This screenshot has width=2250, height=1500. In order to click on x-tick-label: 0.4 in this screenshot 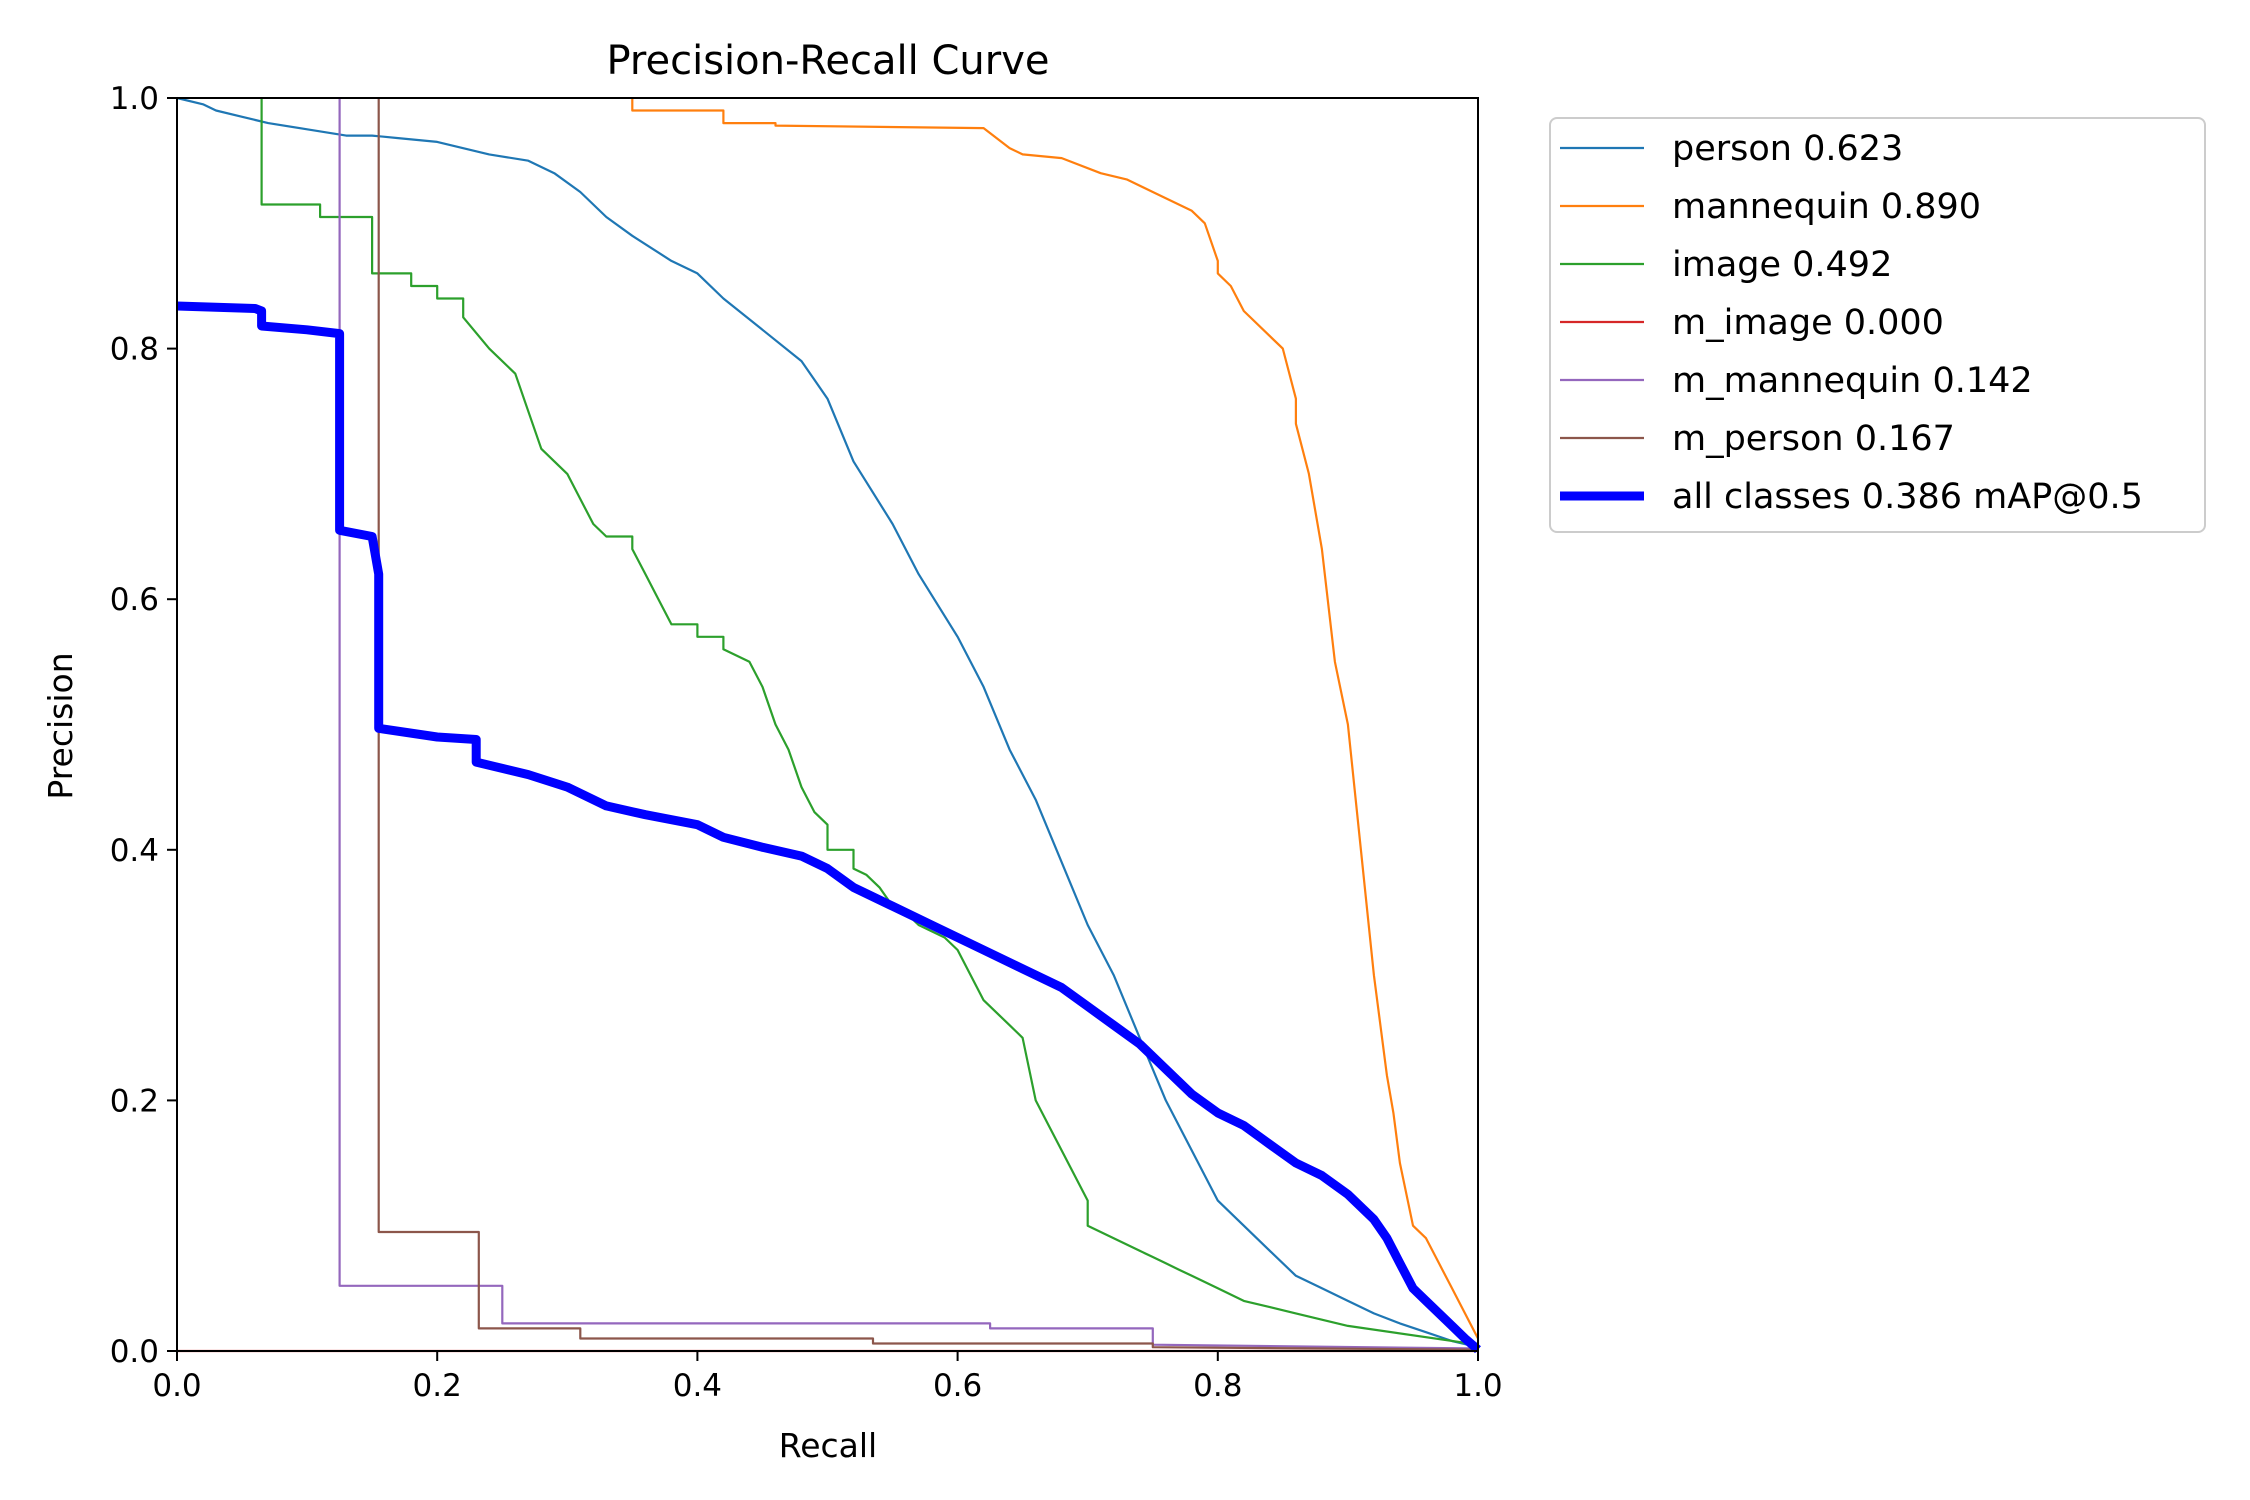, I will do `click(697, 1386)`.